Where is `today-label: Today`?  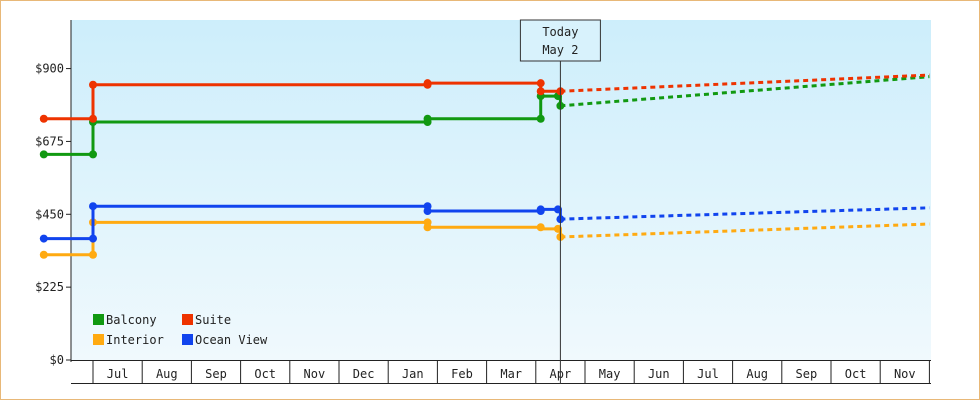 today-label: Today is located at coordinates (560, 32).